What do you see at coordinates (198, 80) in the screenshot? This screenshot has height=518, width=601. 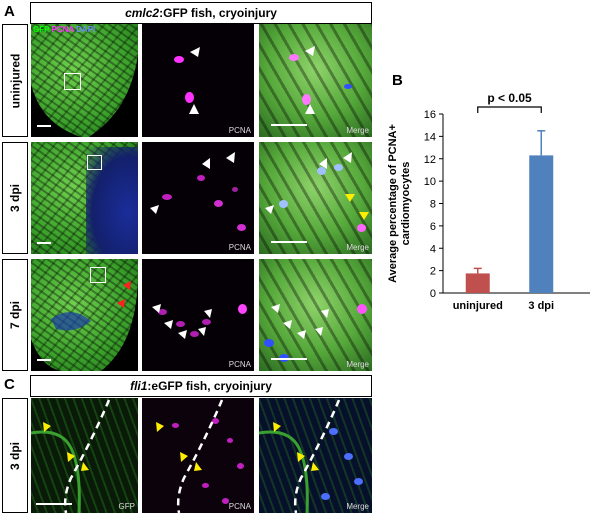 I see `image-uninjured-pcna: PCNA` at bounding box center [198, 80].